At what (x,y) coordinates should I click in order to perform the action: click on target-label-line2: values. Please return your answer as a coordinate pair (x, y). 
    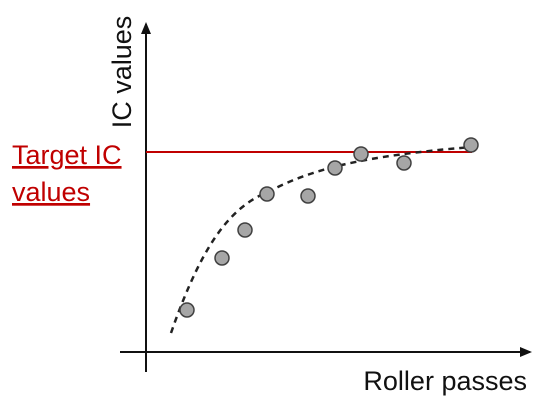
    Looking at the image, I should click on (51, 192).